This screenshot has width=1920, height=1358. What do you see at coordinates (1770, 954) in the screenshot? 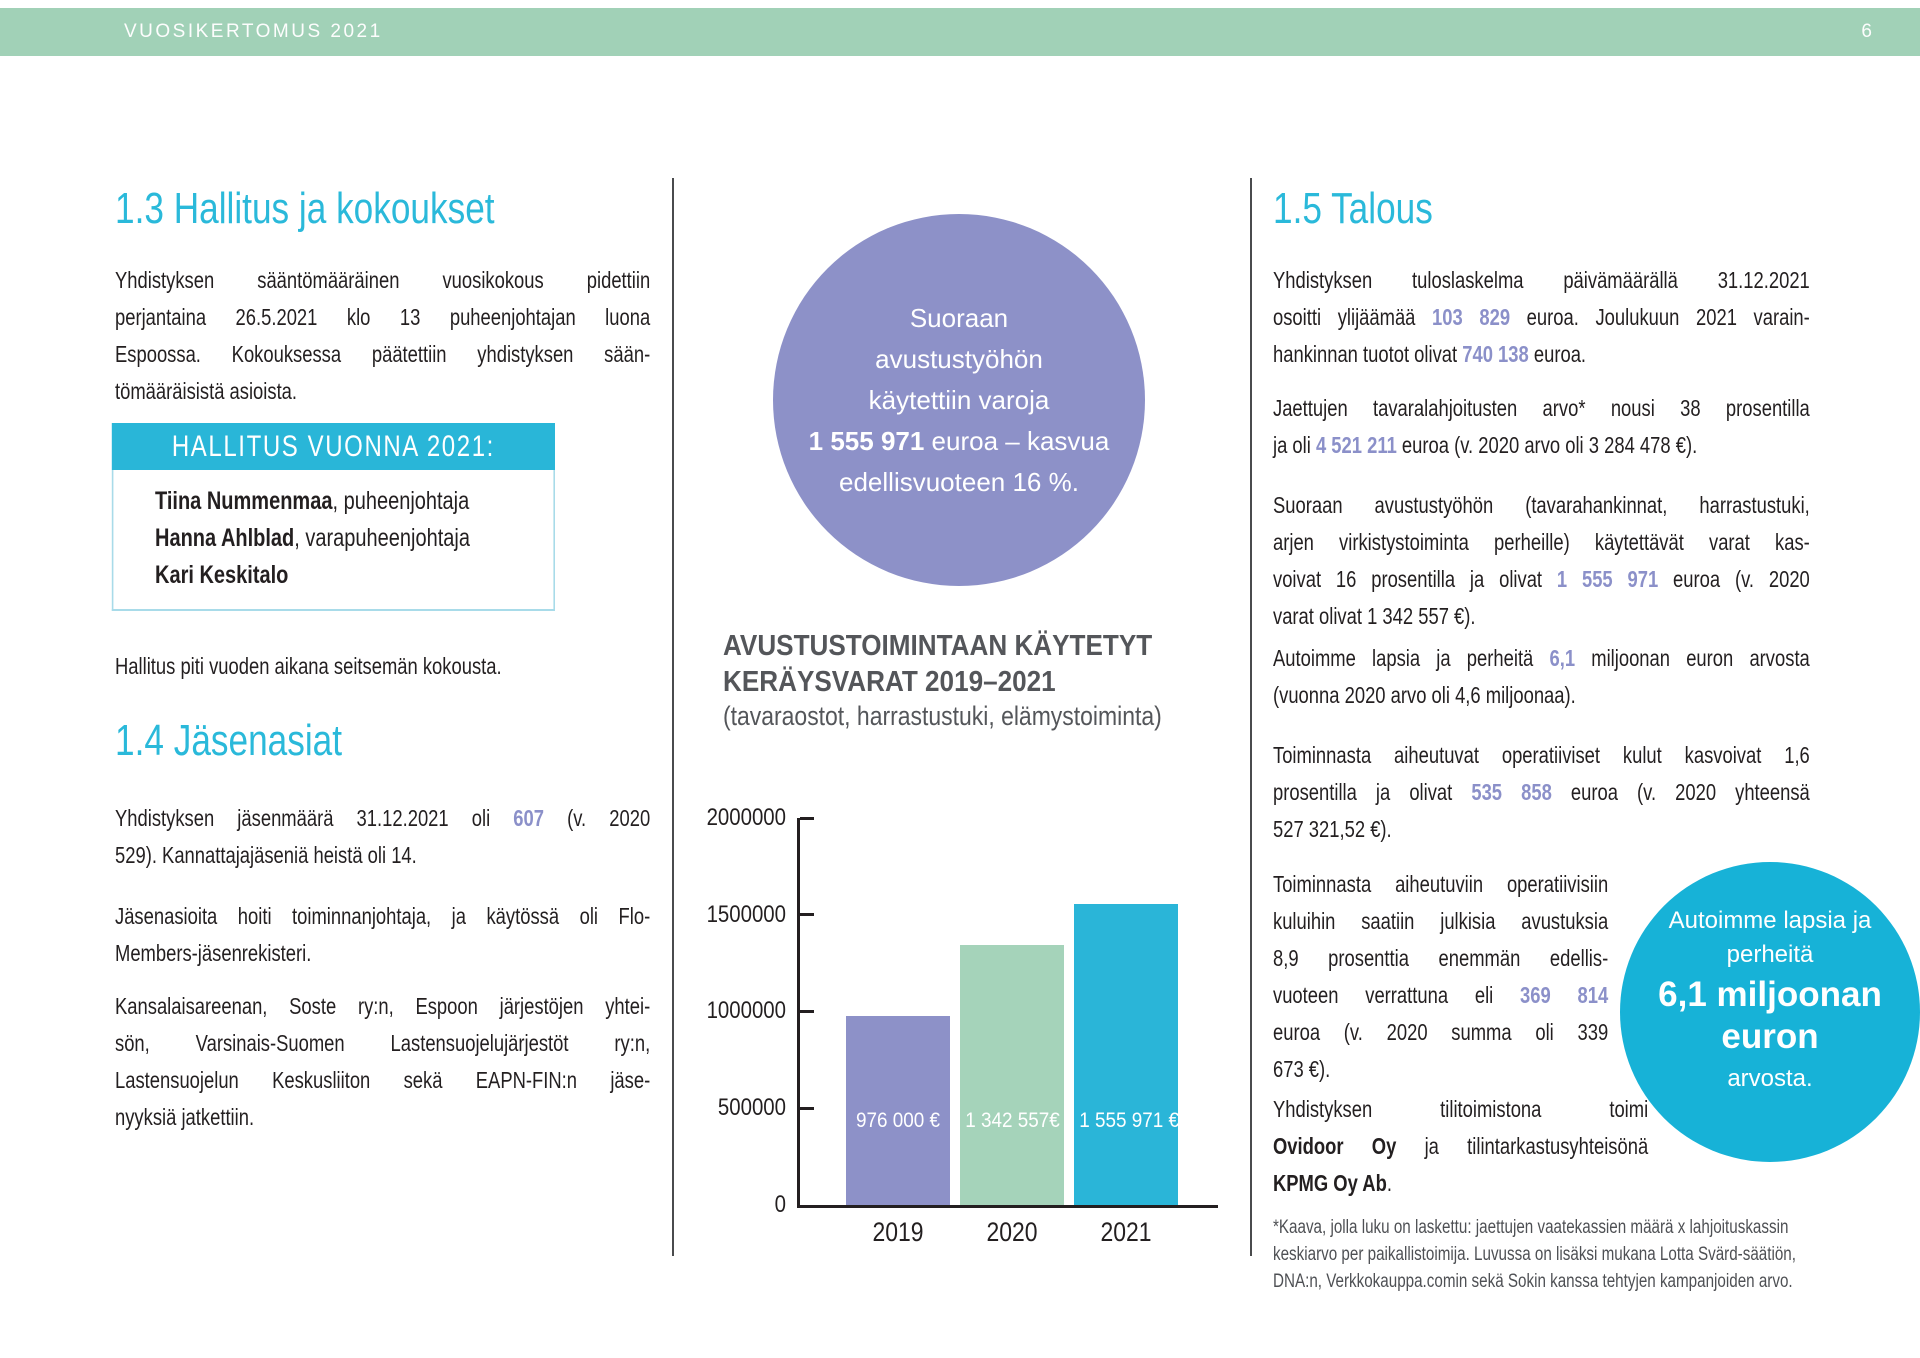
I see `cyan-circle-text: perheitä` at bounding box center [1770, 954].